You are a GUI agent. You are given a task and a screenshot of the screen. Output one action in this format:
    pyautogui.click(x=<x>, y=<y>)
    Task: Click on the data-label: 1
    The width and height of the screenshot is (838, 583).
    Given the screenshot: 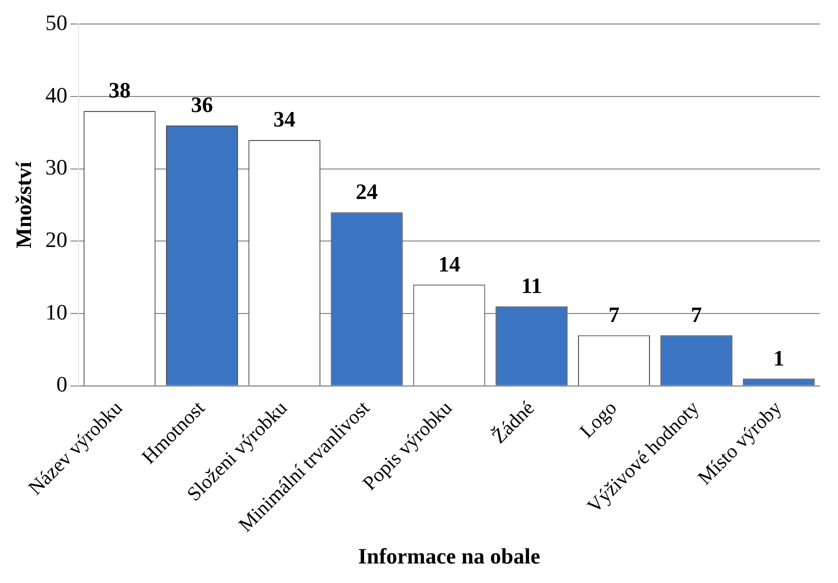 What is the action you would take?
    pyautogui.click(x=778, y=357)
    